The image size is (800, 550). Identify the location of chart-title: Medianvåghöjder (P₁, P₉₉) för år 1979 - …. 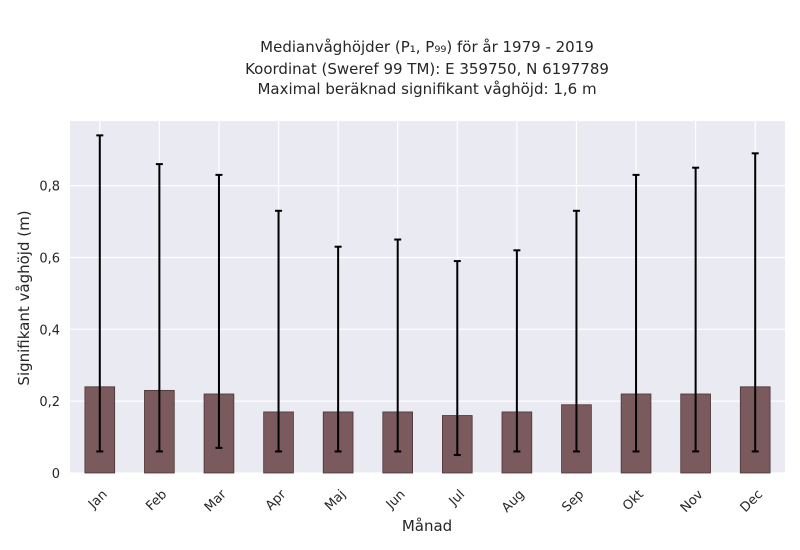
(427, 68).